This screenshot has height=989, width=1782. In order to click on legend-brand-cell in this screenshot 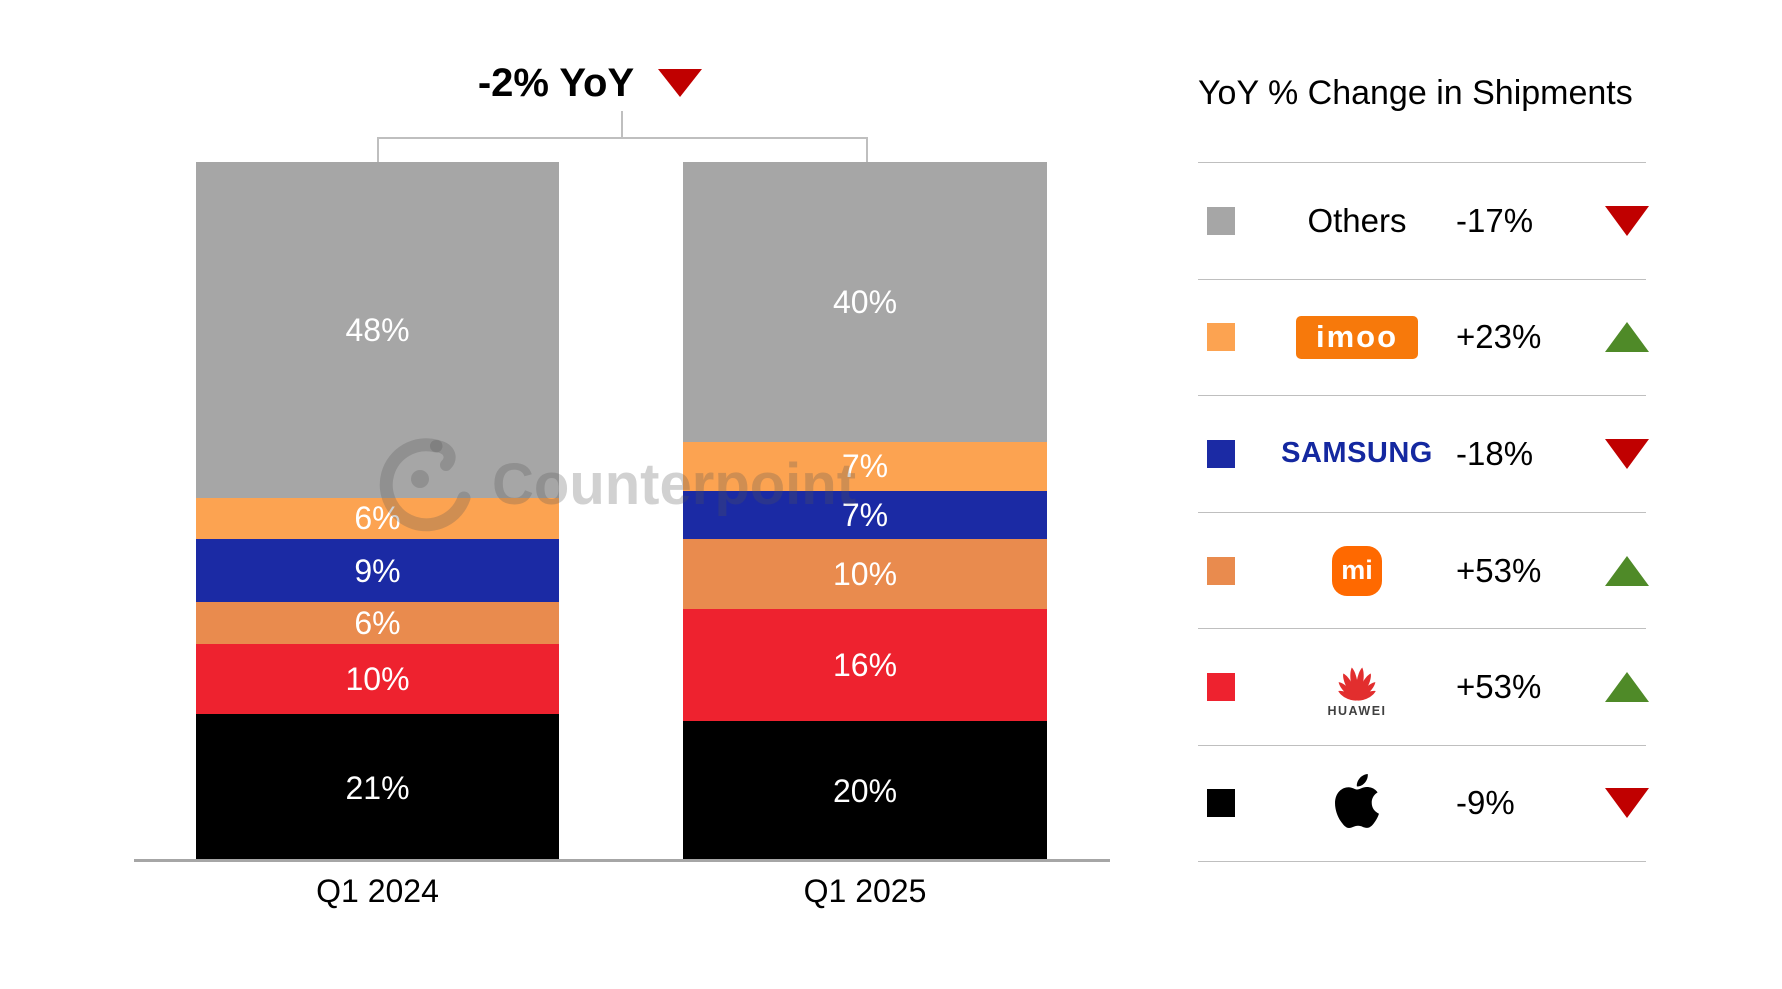, I will do `click(1357, 803)`.